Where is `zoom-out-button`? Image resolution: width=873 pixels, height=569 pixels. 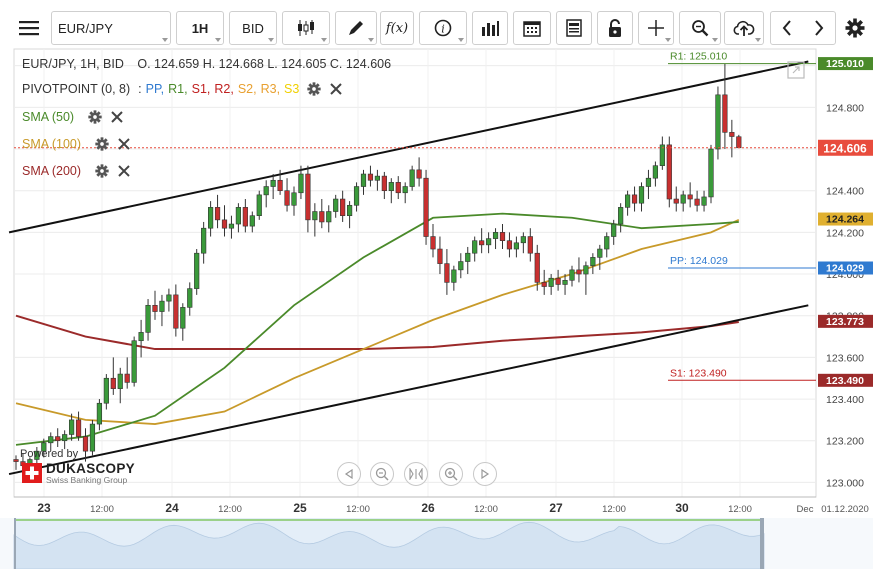 zoom-out-button is located at coordinates (382, 474).